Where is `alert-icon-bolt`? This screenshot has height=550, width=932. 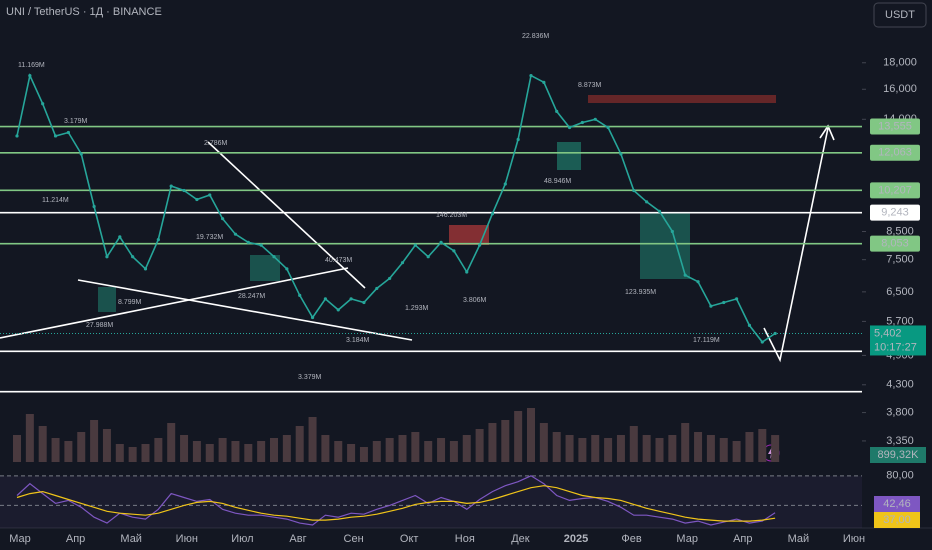 alert-icon-bolt is located at coordinates (771, 453).